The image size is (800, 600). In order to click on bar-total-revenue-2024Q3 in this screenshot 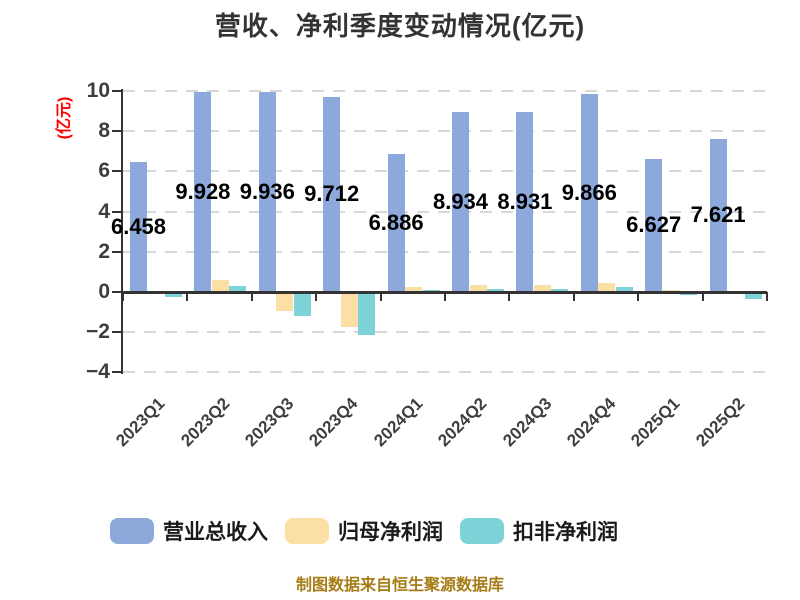, I will do `click(525, 202)`.